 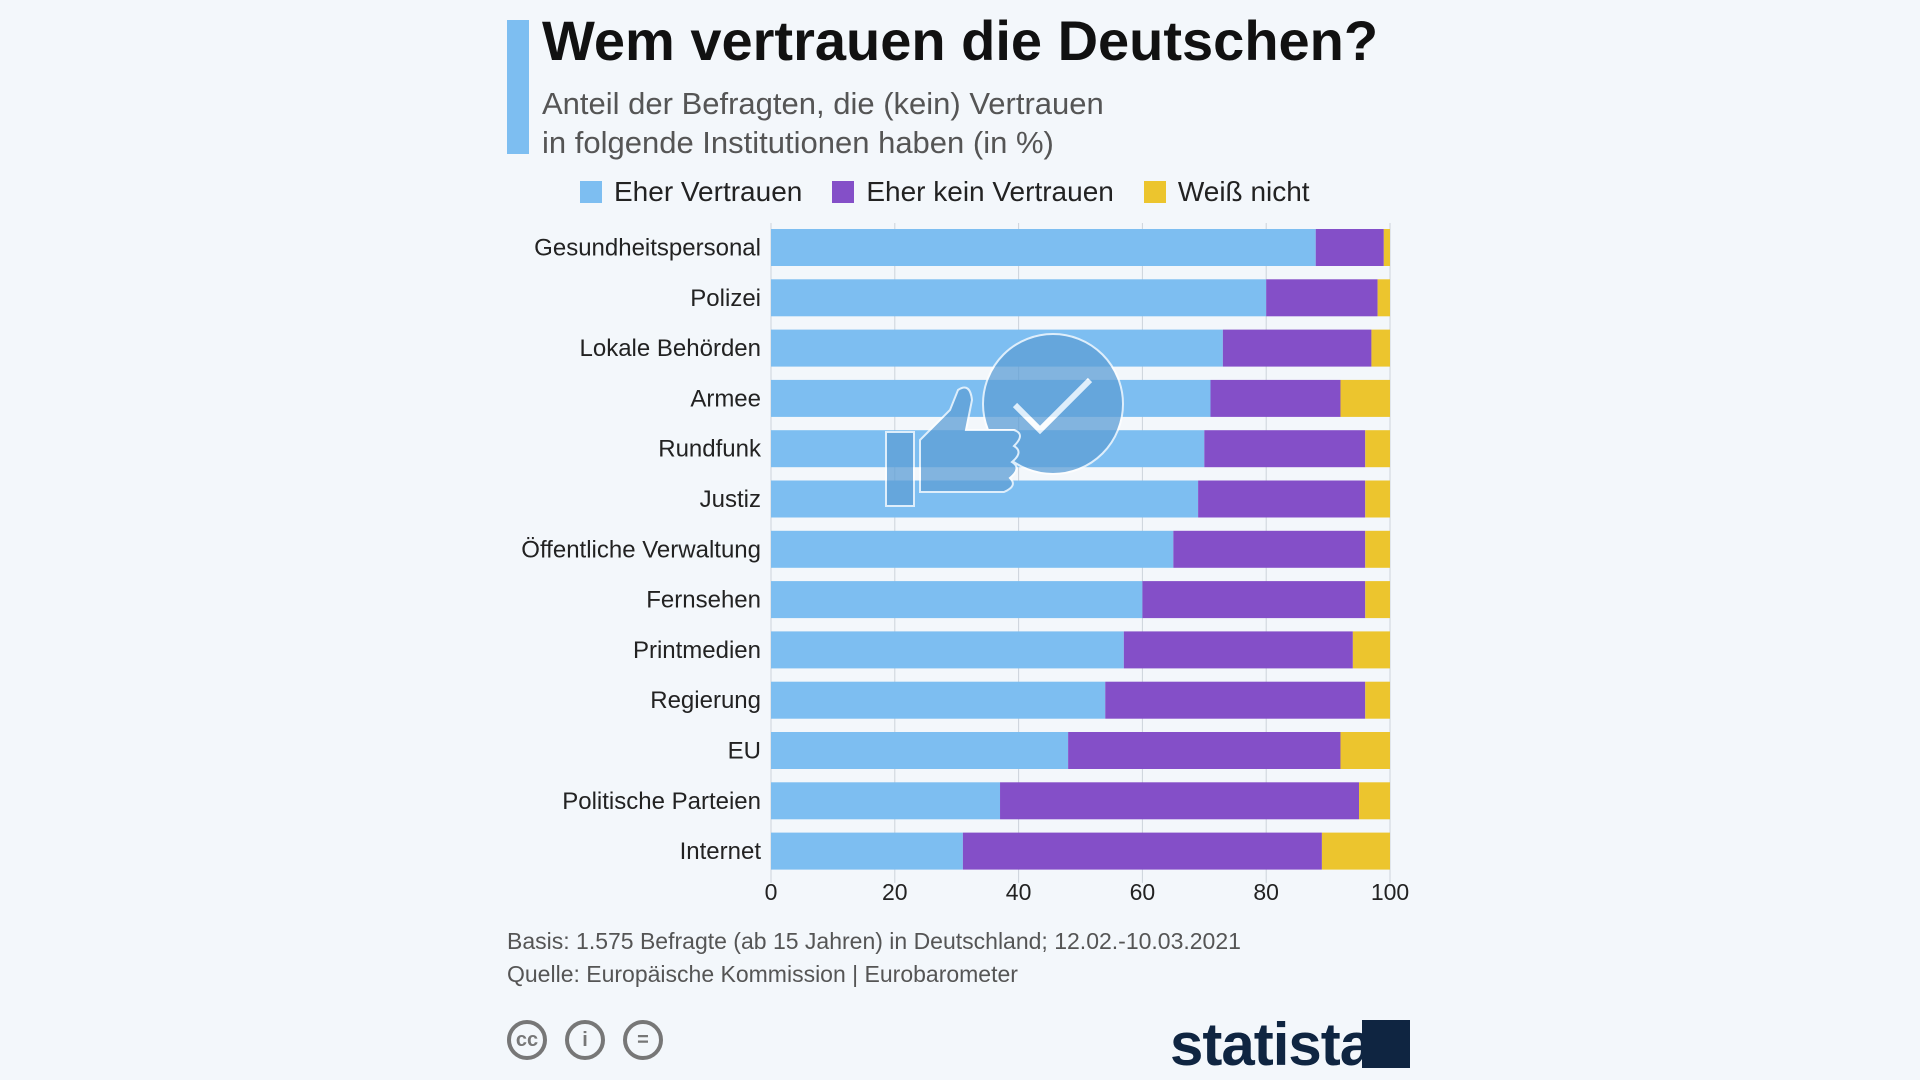 What do you see at coordinates (895, 892) in the screenshot?
I see `x-tick-label: 20` at bounding box center [895, 892].